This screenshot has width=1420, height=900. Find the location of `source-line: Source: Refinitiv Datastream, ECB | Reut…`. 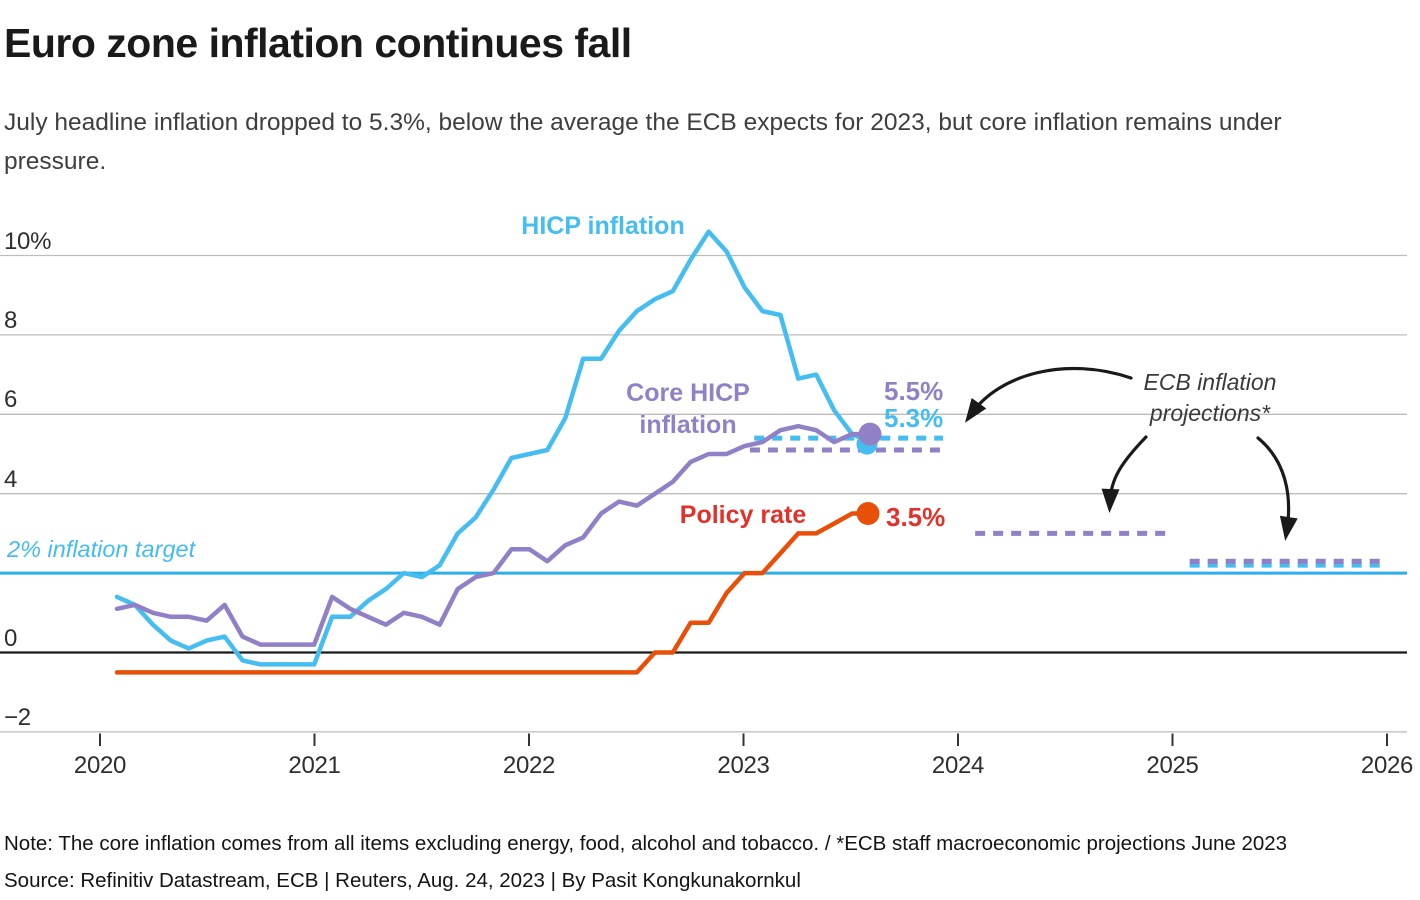

source-line: Source: Refinitiv Datastream, ECB | Reut… is located at coordinates (402, 880).